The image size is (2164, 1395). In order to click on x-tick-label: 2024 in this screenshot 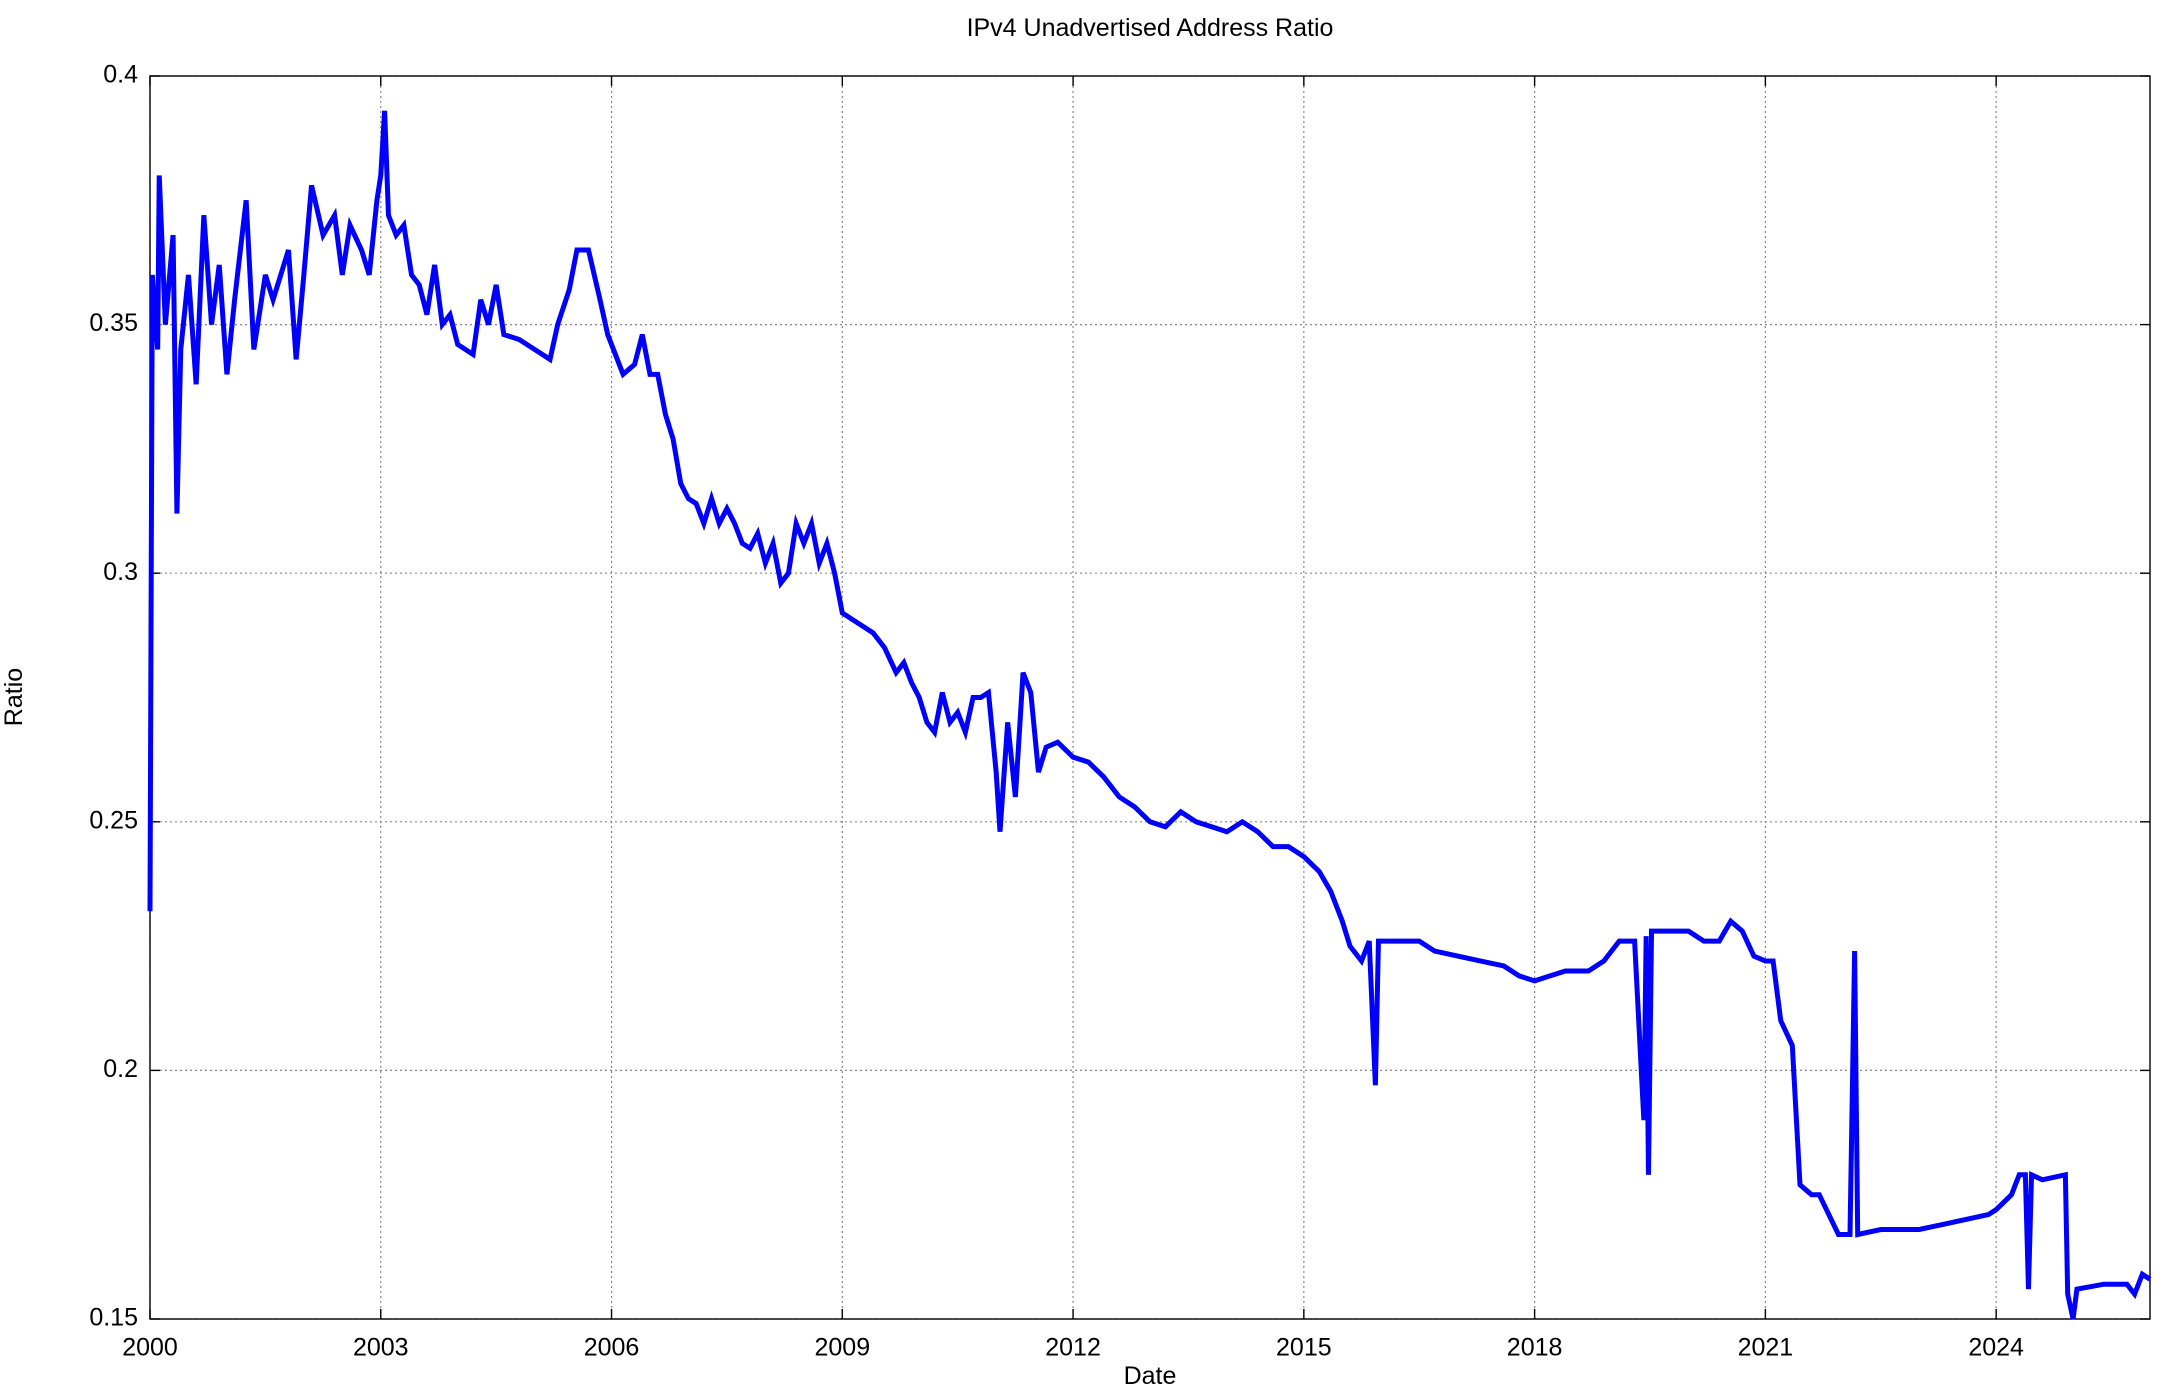, I will do `click(1996, 1348)`.